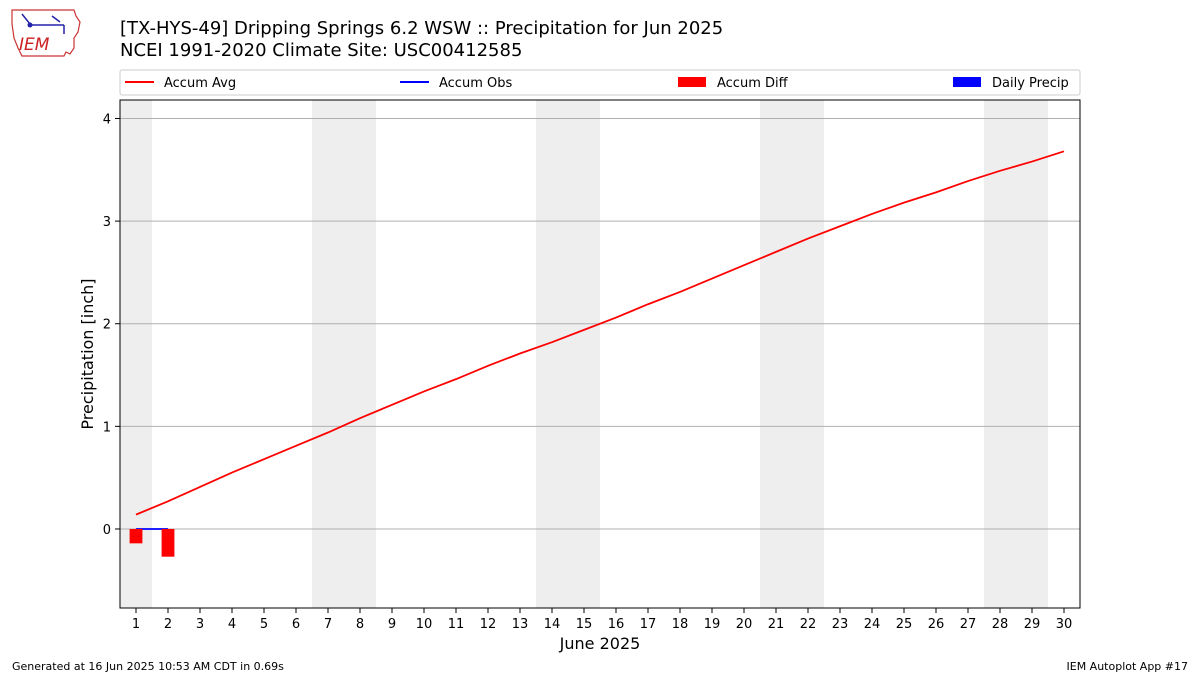  I want to click on legend-box, so click(600, 82).